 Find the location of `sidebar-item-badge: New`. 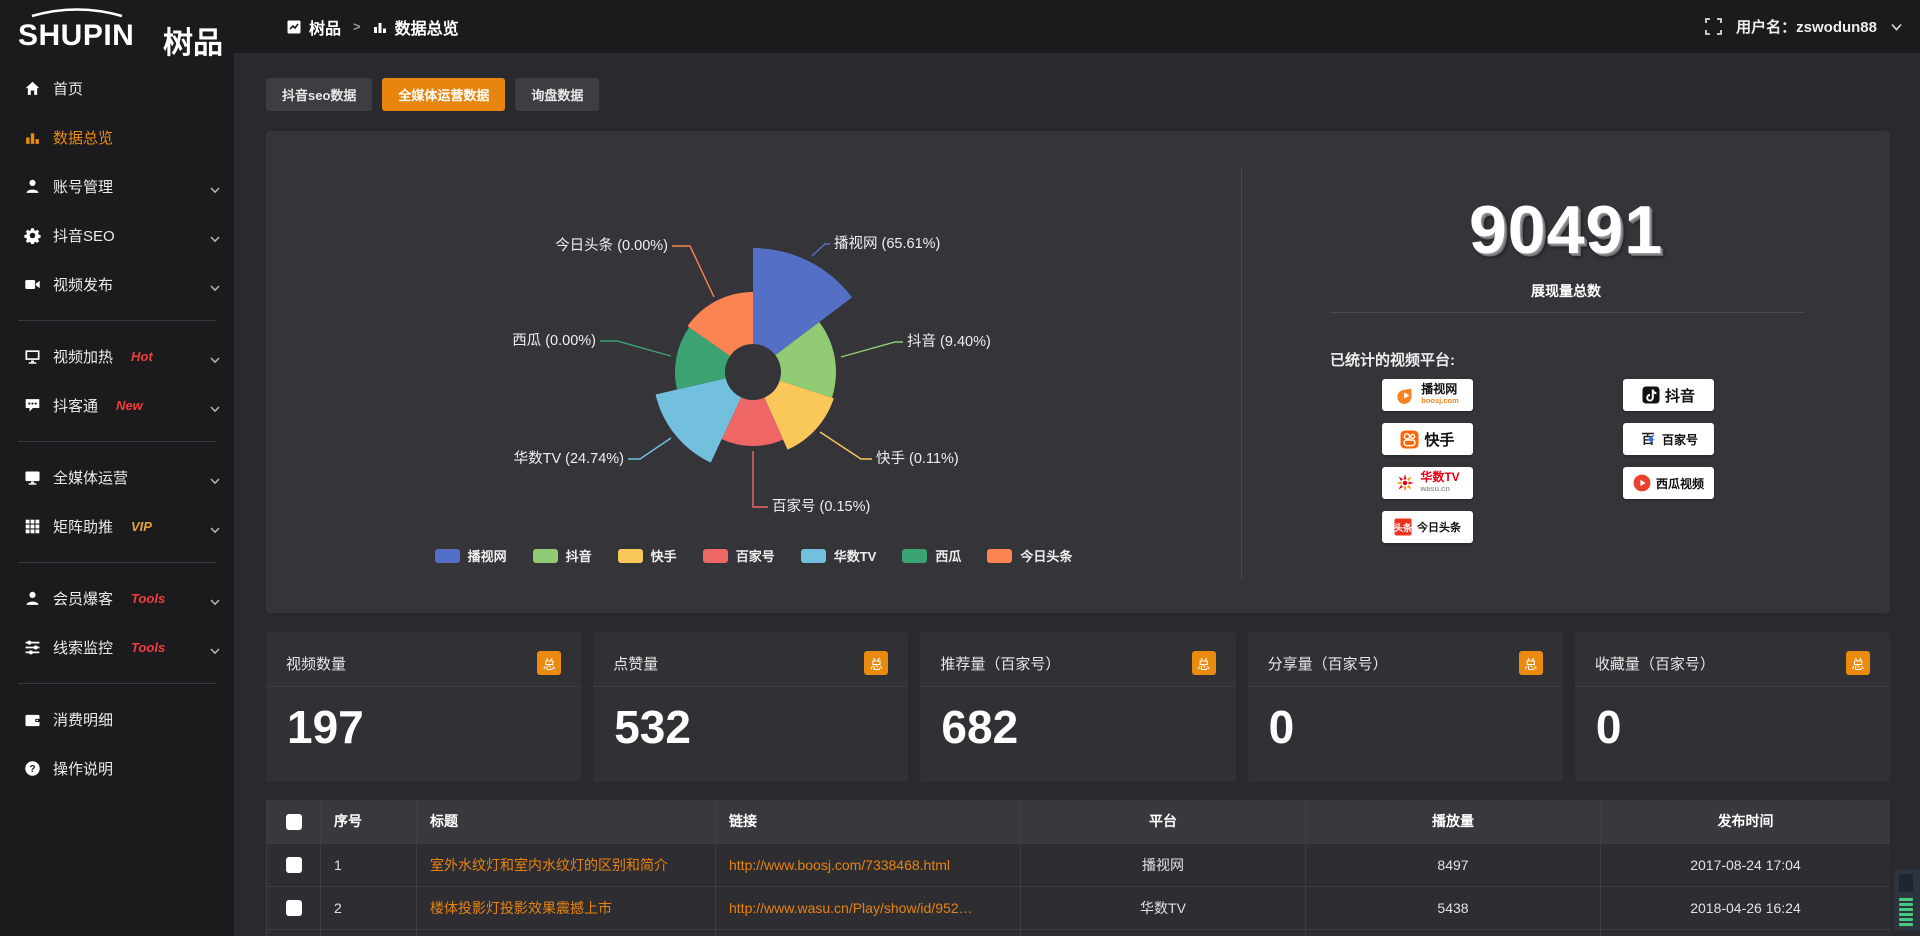

sidebar-item-badge: New is located at coordinates (129, 405).